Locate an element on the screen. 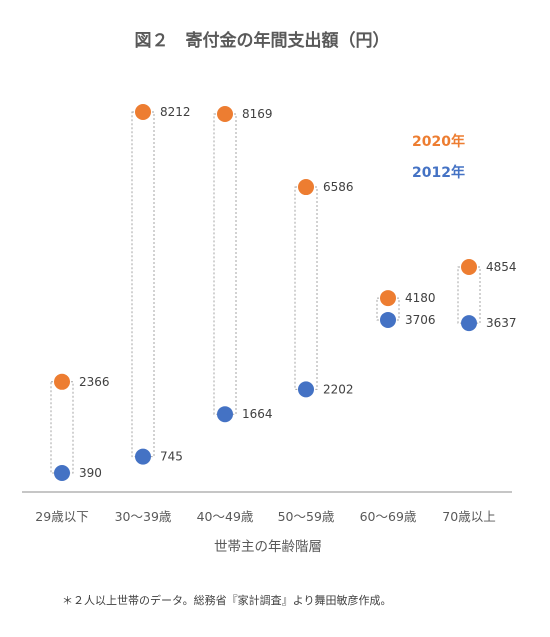 Image resolution: width=550 pixels, height=637 pixels. data-label: 2202 is located at coordinates (338, 389).